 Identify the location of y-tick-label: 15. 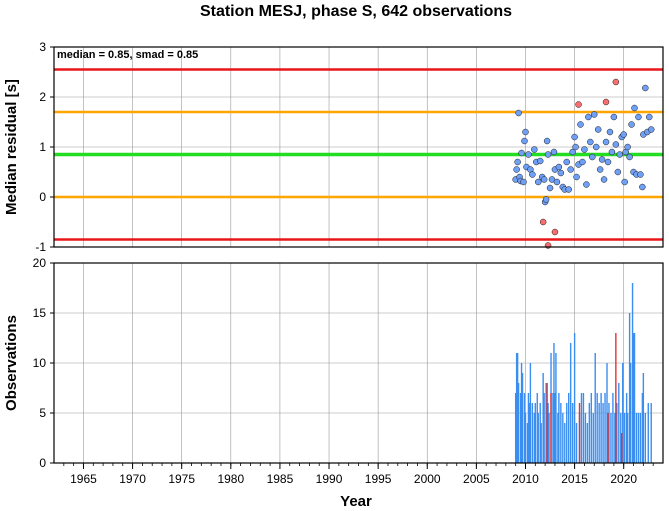
(40, 313).